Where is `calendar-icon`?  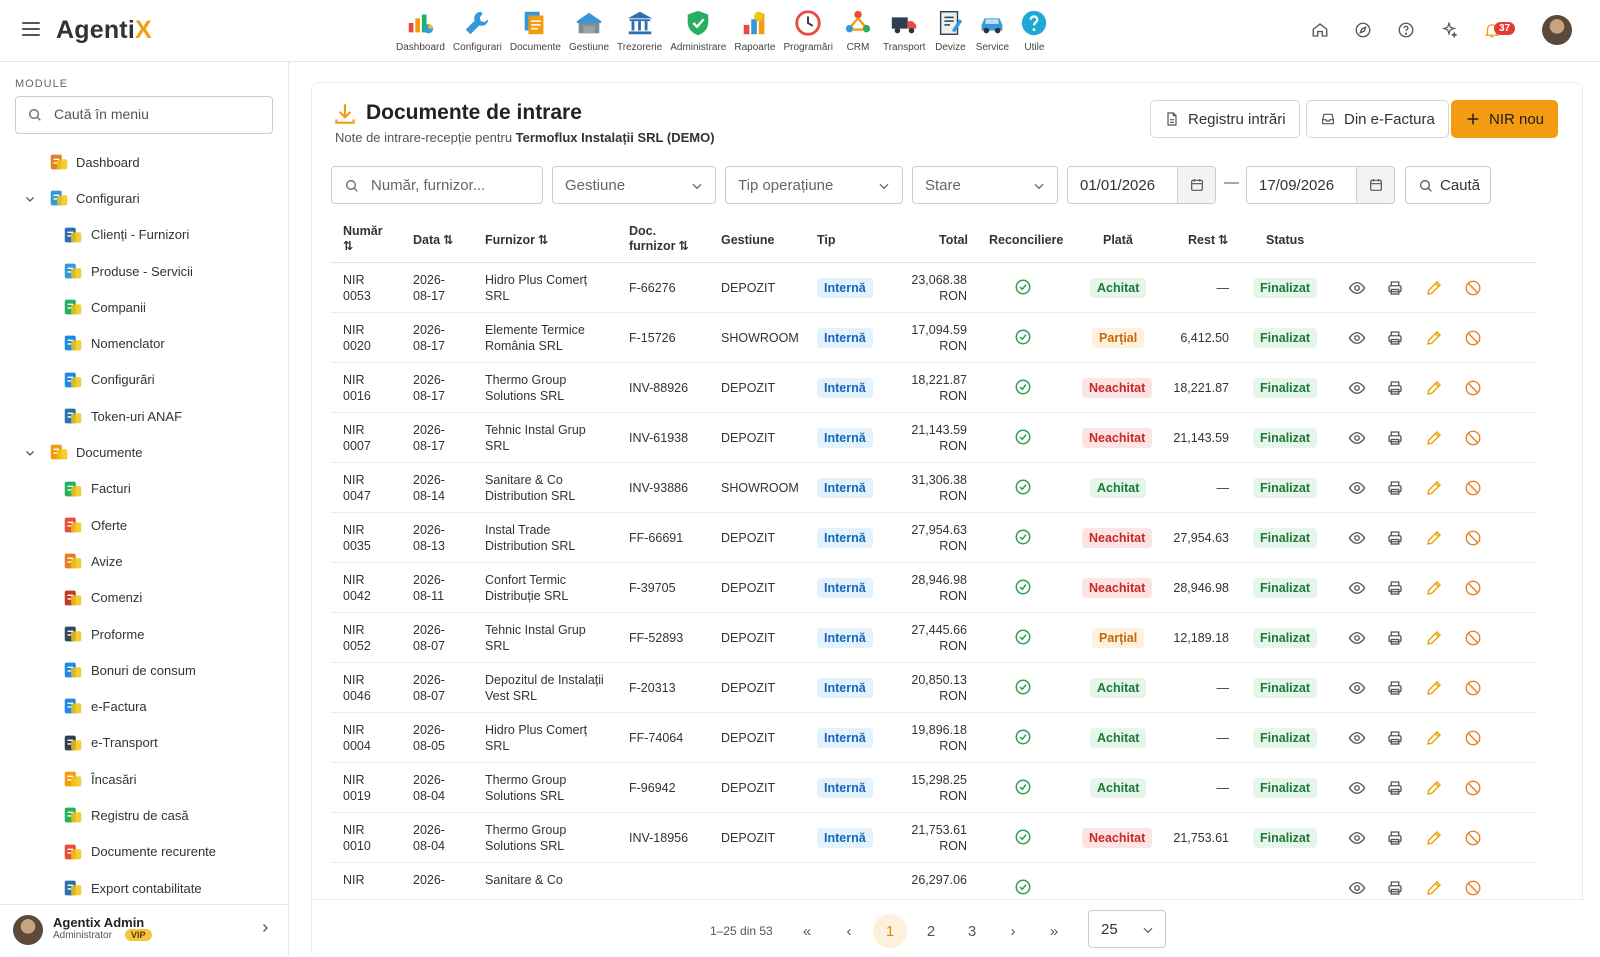
calendar-icon is located at coordinates (1375, 185).